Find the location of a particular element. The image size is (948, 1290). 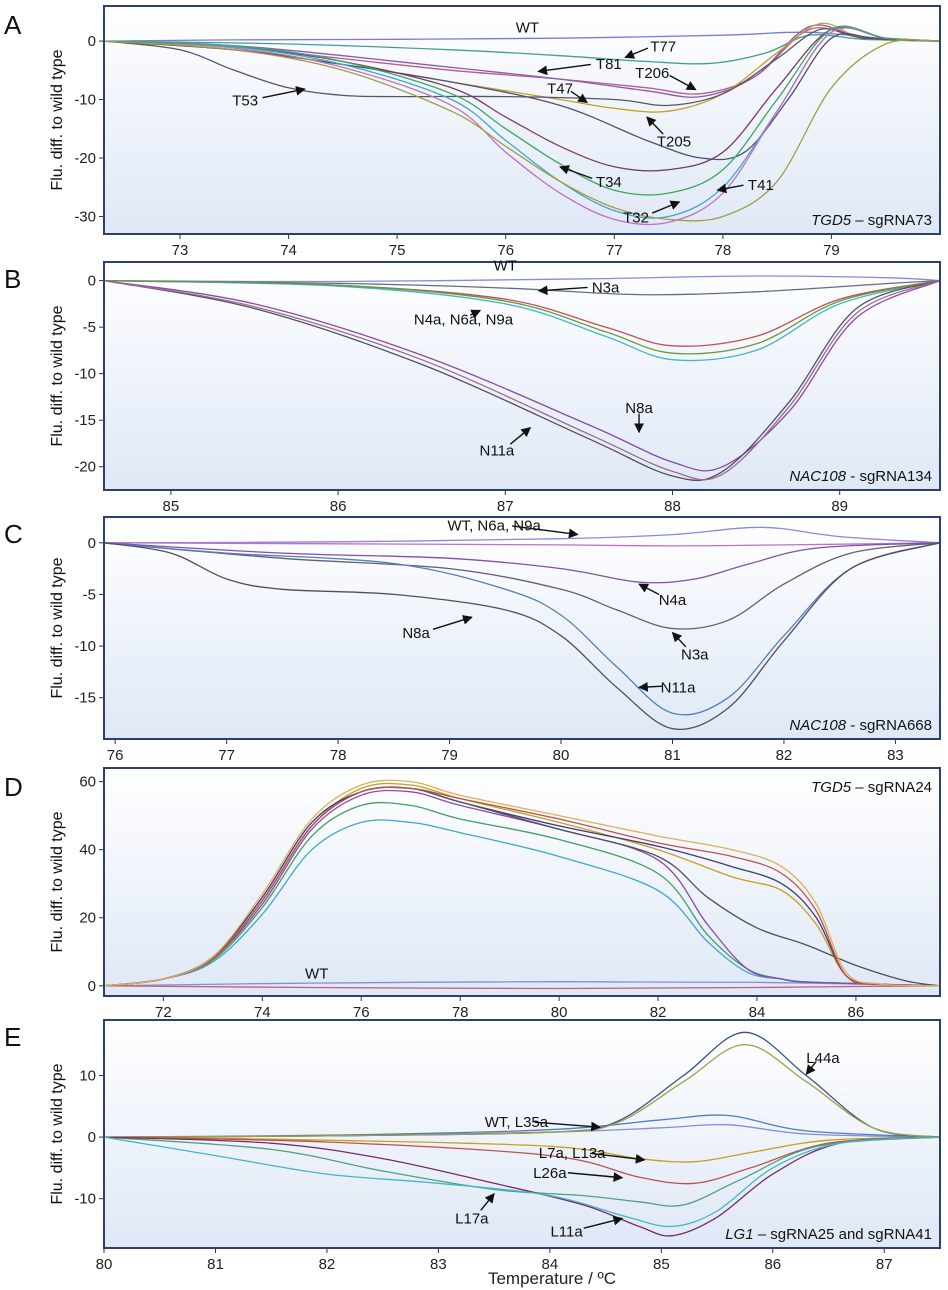

series-line-s5 is located at coordinates (522, 888).